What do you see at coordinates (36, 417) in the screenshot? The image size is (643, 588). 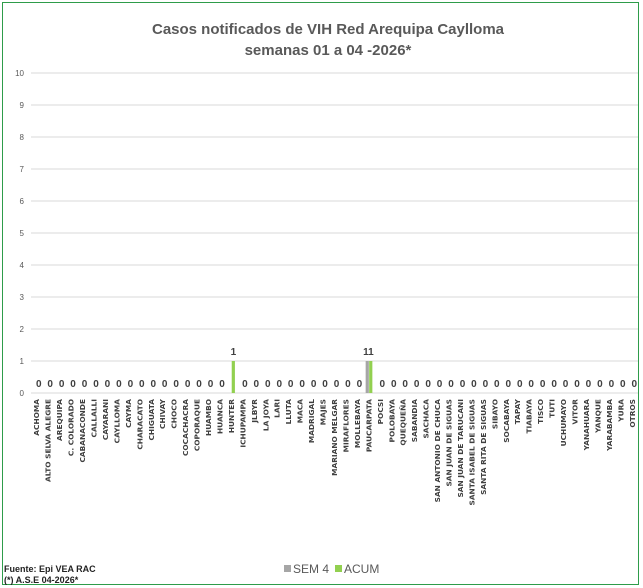 I see `x-category-label: ACHOMA` at bounding box center [36, 417].